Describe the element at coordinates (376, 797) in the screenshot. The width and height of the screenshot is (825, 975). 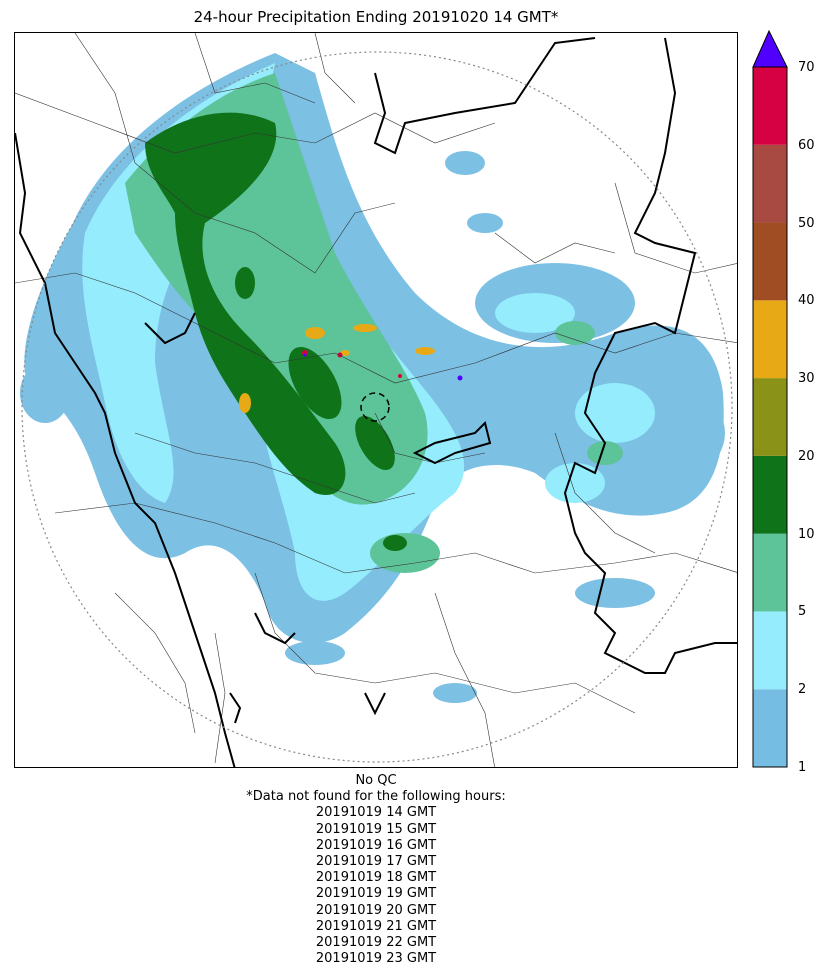
I see `missing-data-note: *Data not found for the following hours:` at that location.